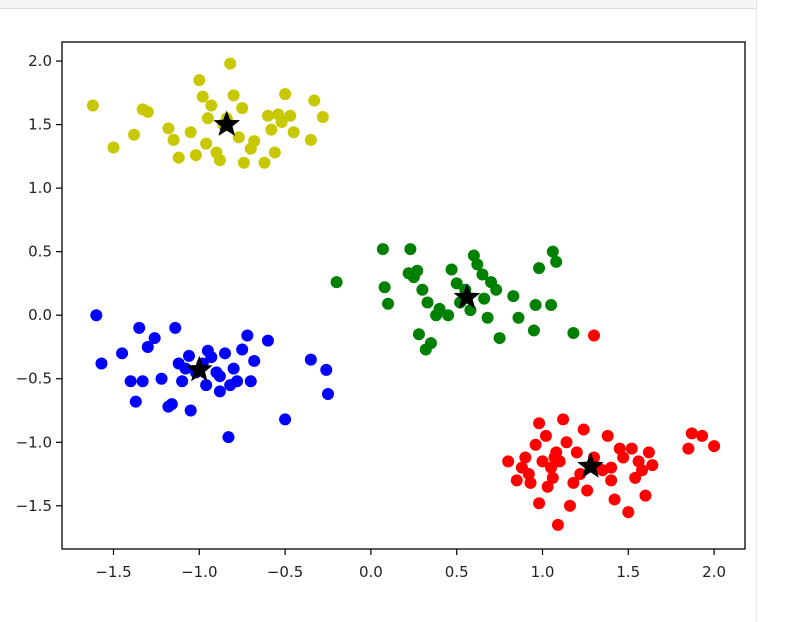  Describe the element at coordinates (543, 572) in the screenshot. I see `x-tick-label: 1.0` at that location.